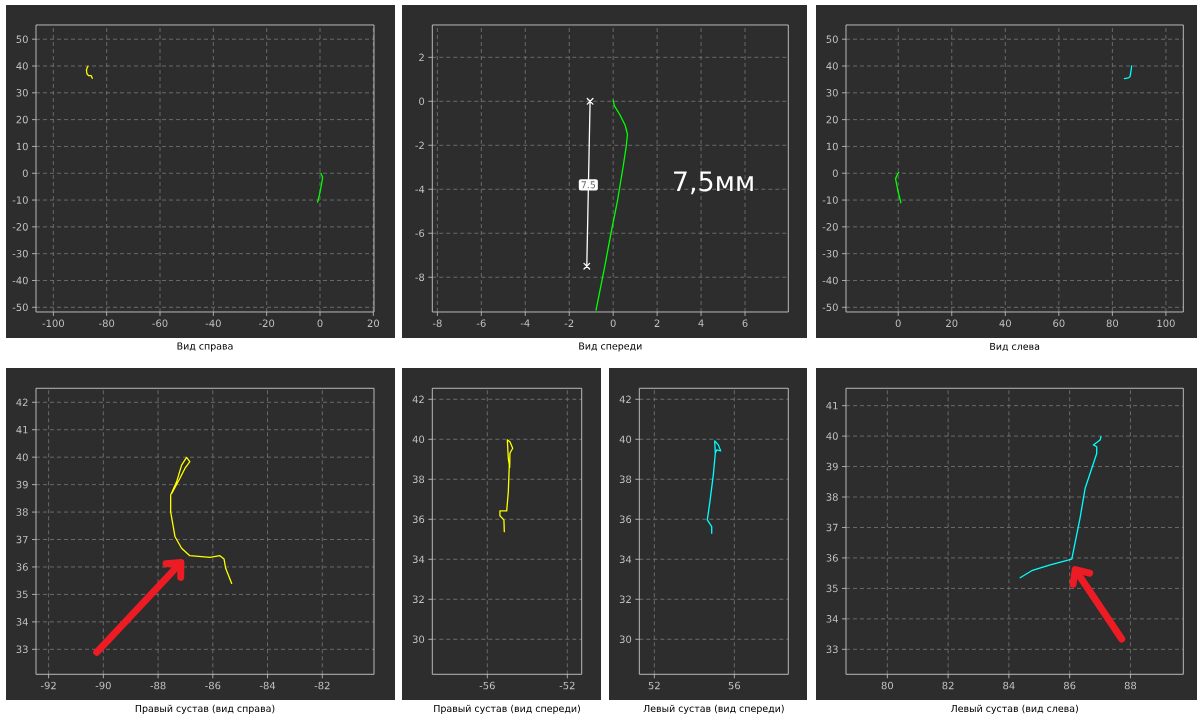 This screenshot has width=1203, height=727. What do you see at coordinates (567, 685) in the screenshot?
I see `x-tick-label: -52` at bounding box center [567, 685].